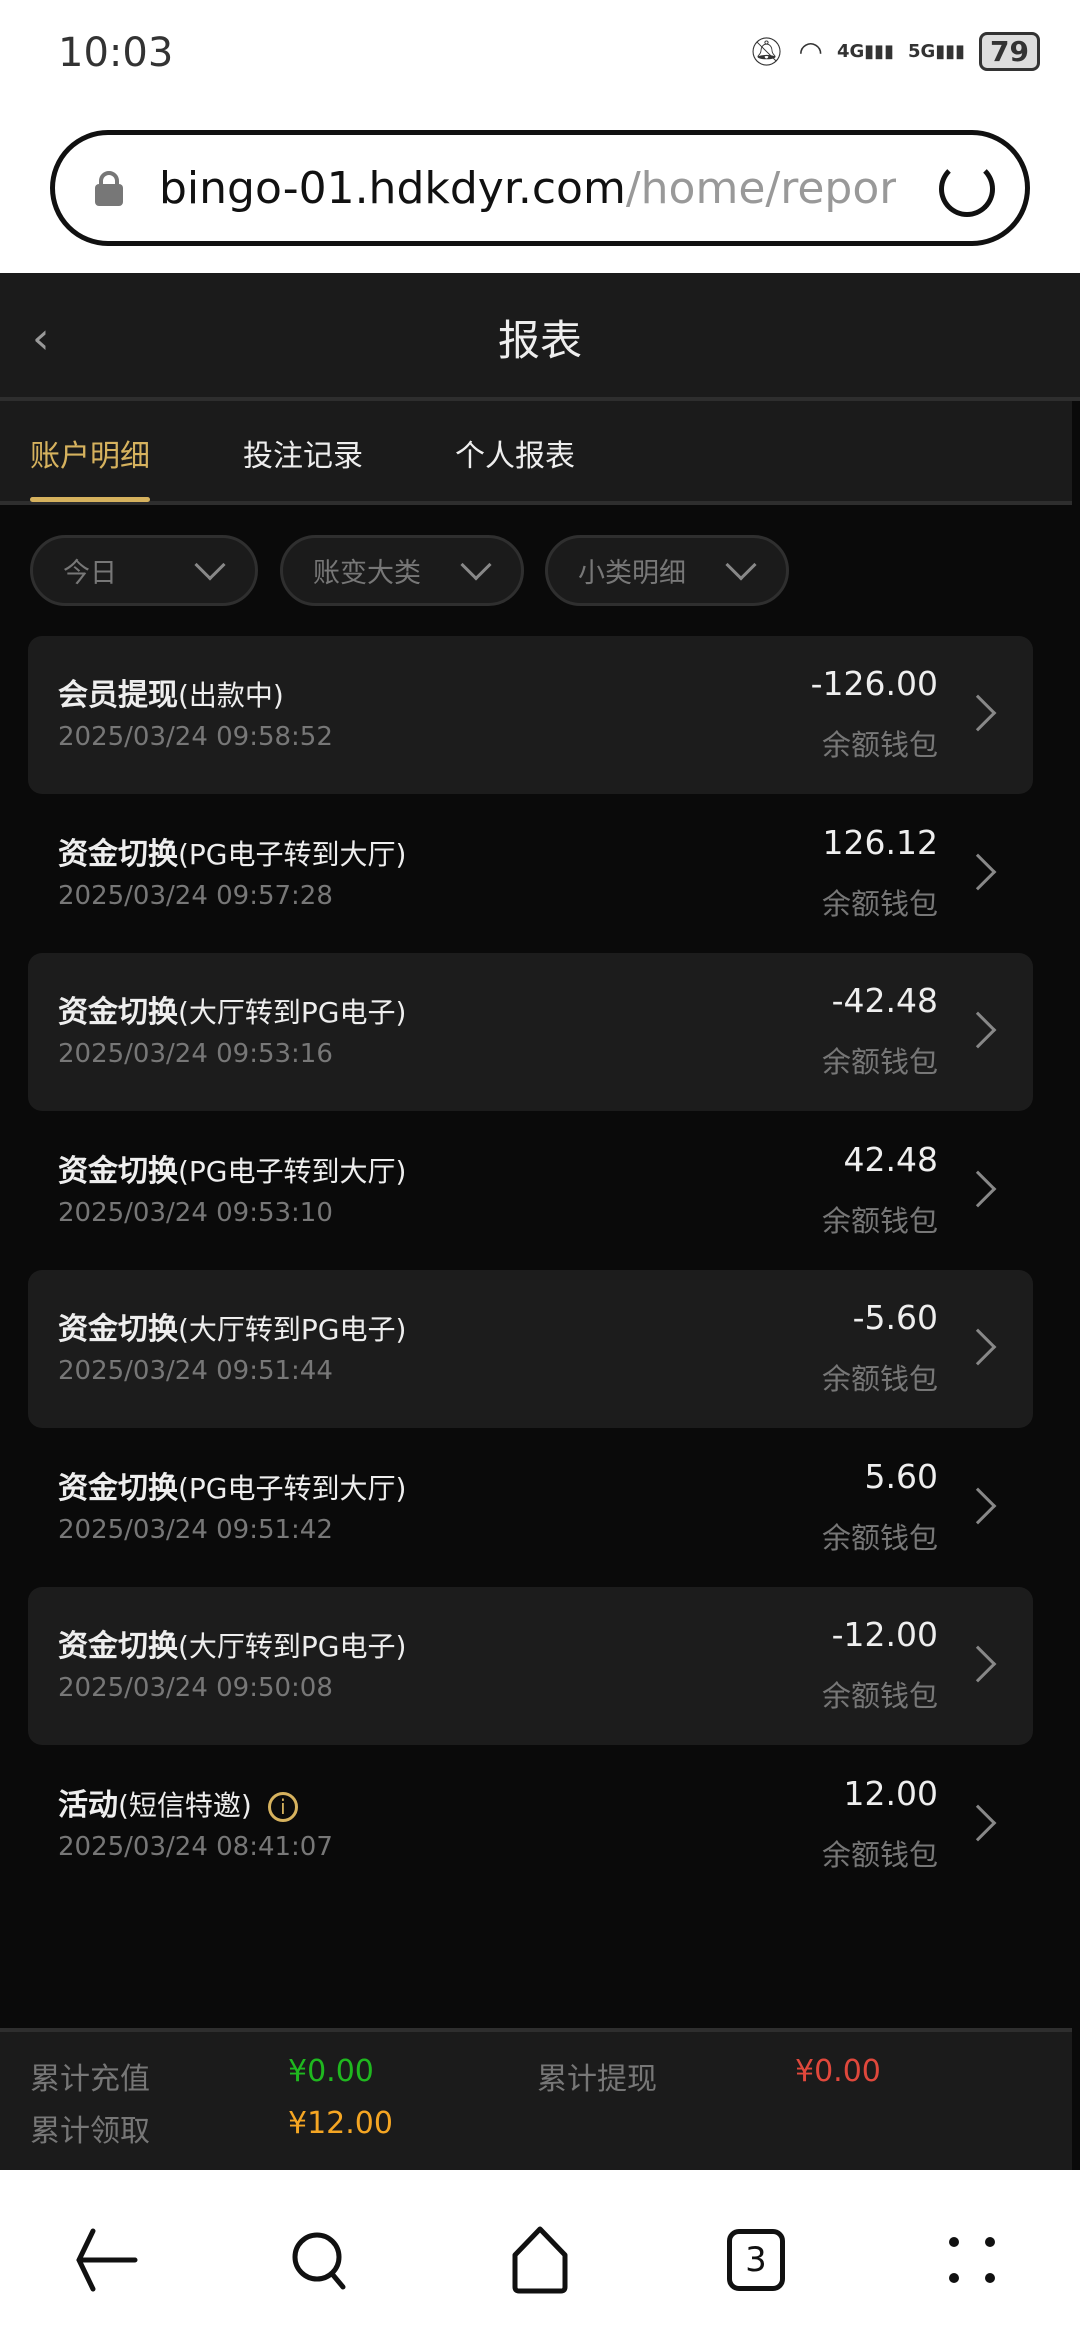  What do you see at coordinates (231, 695) in the screenshot?
I see `record-detail: (出款中)` at bounding box center [231, 695].